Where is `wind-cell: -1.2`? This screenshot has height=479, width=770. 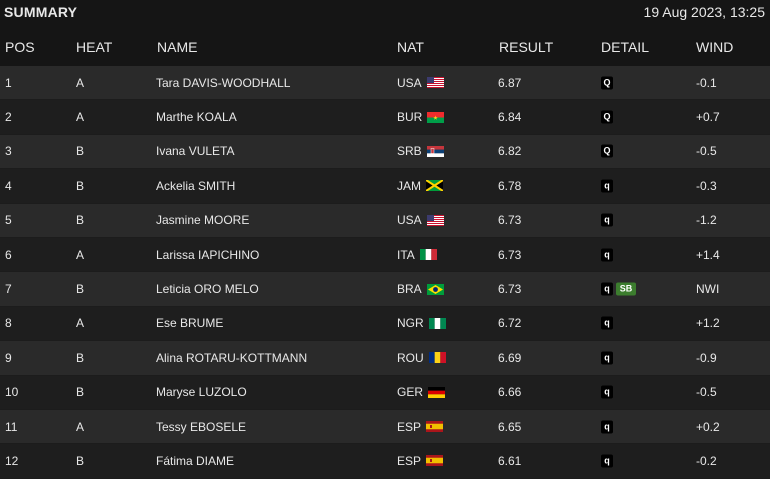
wind-cell: -1.2 is located at coordinates (706, 220).